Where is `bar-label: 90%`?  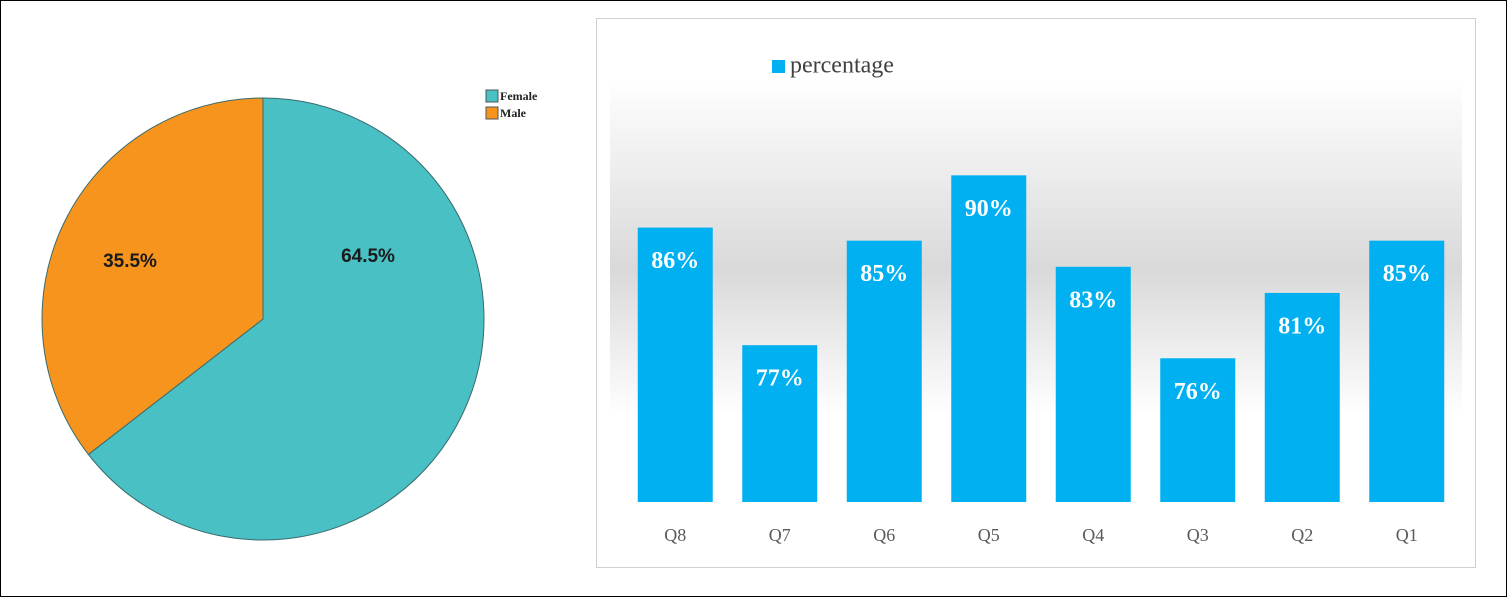 bar-label: 90% is located at coordinates (989, 209).